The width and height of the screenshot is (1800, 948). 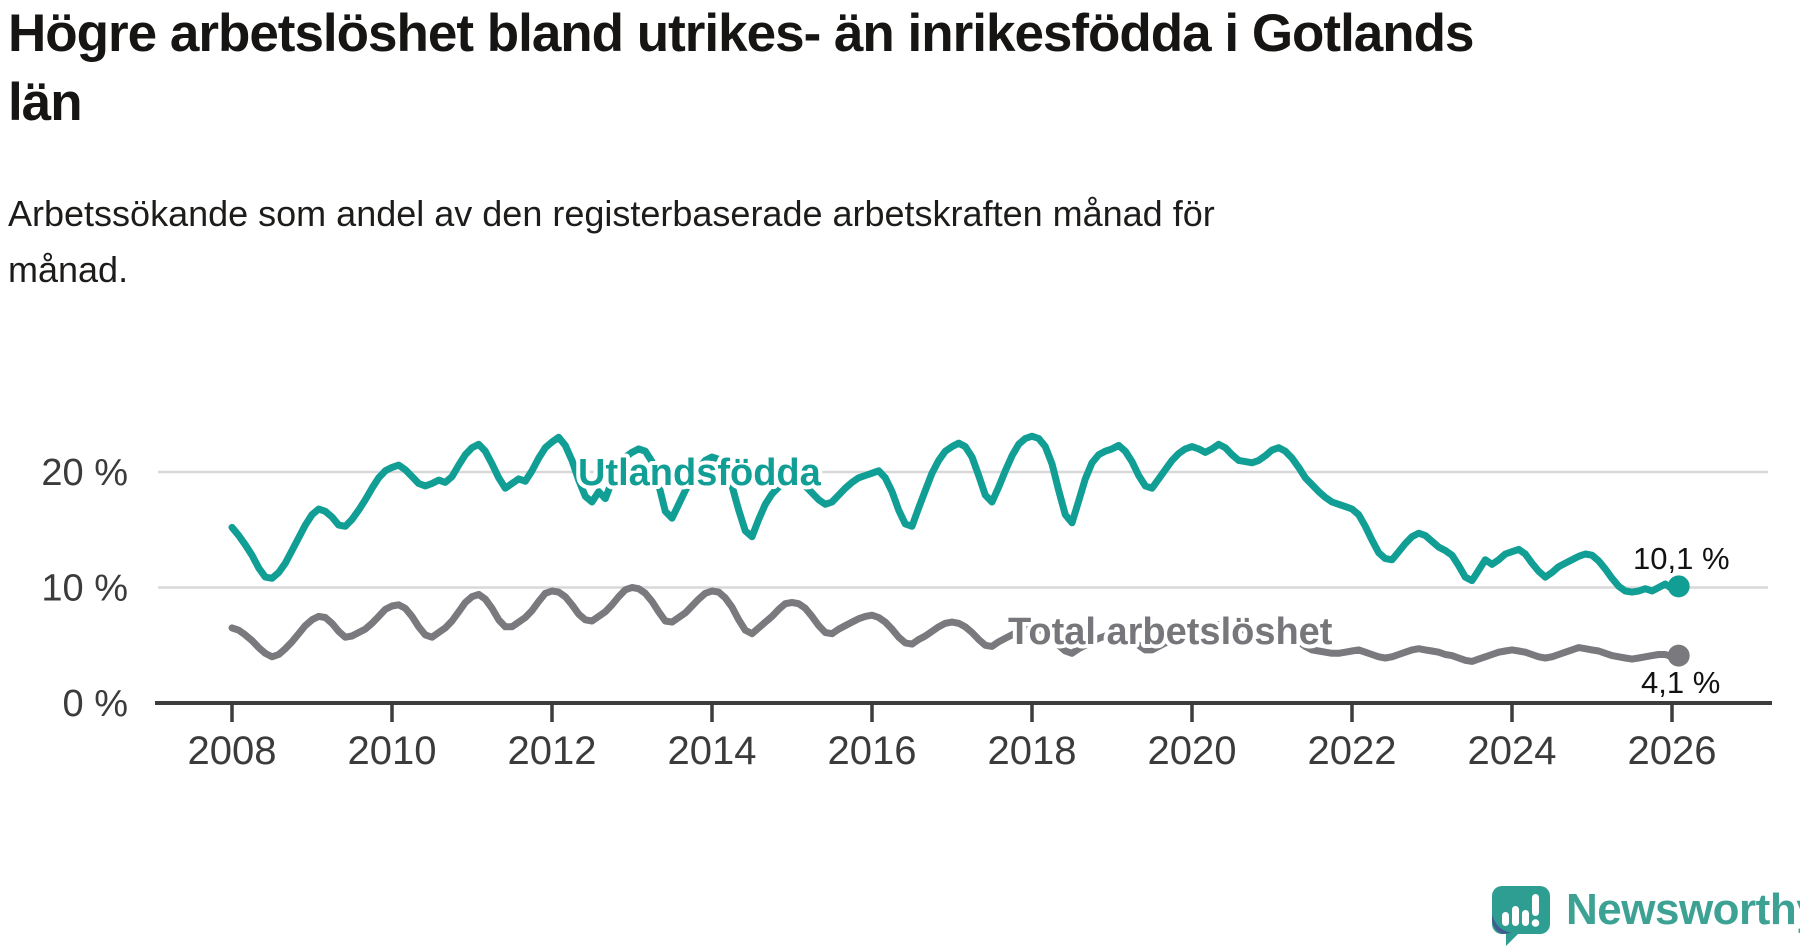 I want to click on y-tick-label-20: 20 %, so click(x=84, y=473).